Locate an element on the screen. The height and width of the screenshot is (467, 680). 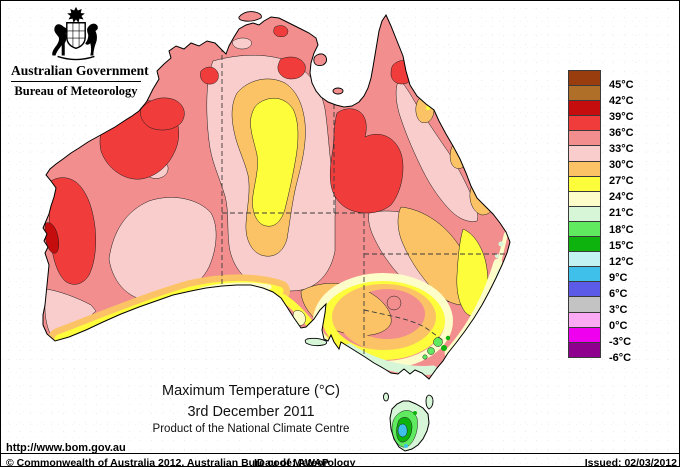
region-vic-pink-spot is located at coordinates (394, 303).